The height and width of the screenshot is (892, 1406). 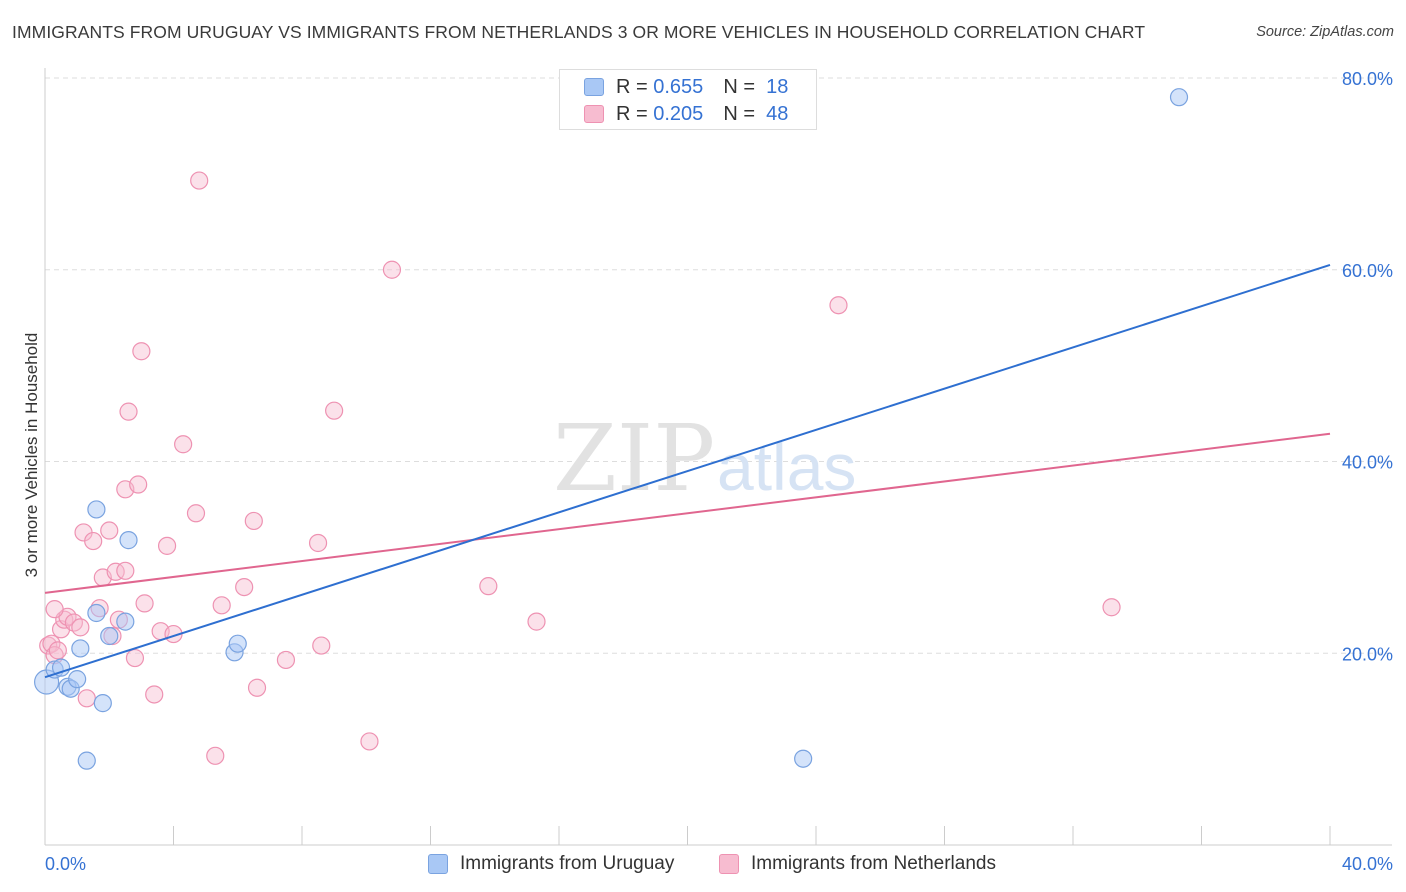 What do you see at coordinates (678, 113) in the screenshot?
I see `legend-r-value-netherlands: 0.205` at bounding box center [678, 113].